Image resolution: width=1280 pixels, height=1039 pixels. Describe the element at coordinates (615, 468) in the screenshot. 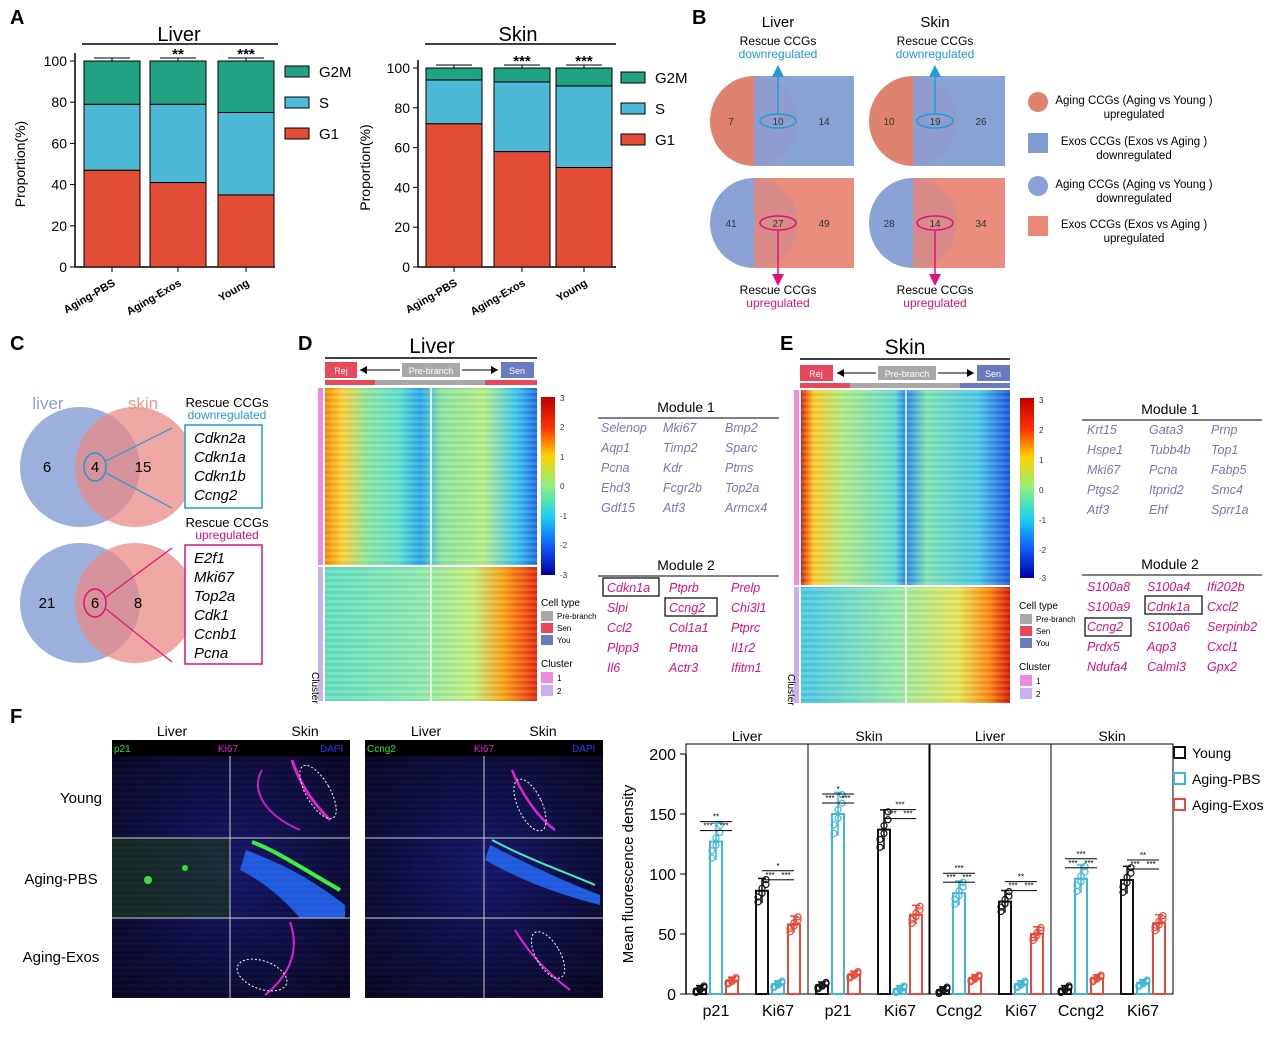

I see `gene-name: Pcna` at that location.